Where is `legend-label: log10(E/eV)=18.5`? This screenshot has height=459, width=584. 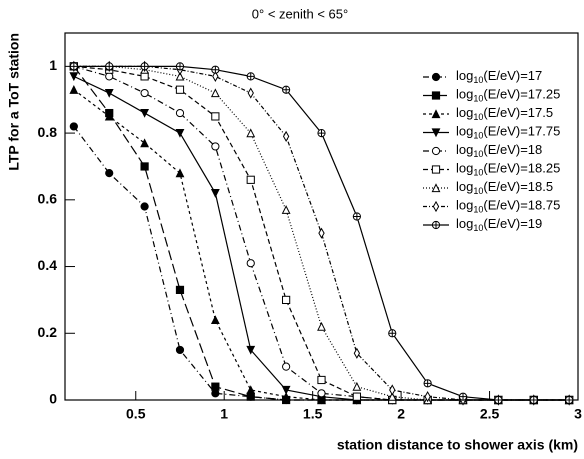
legend-label: log10(E/eV)=18.5 is located at coordinates (504, 187).